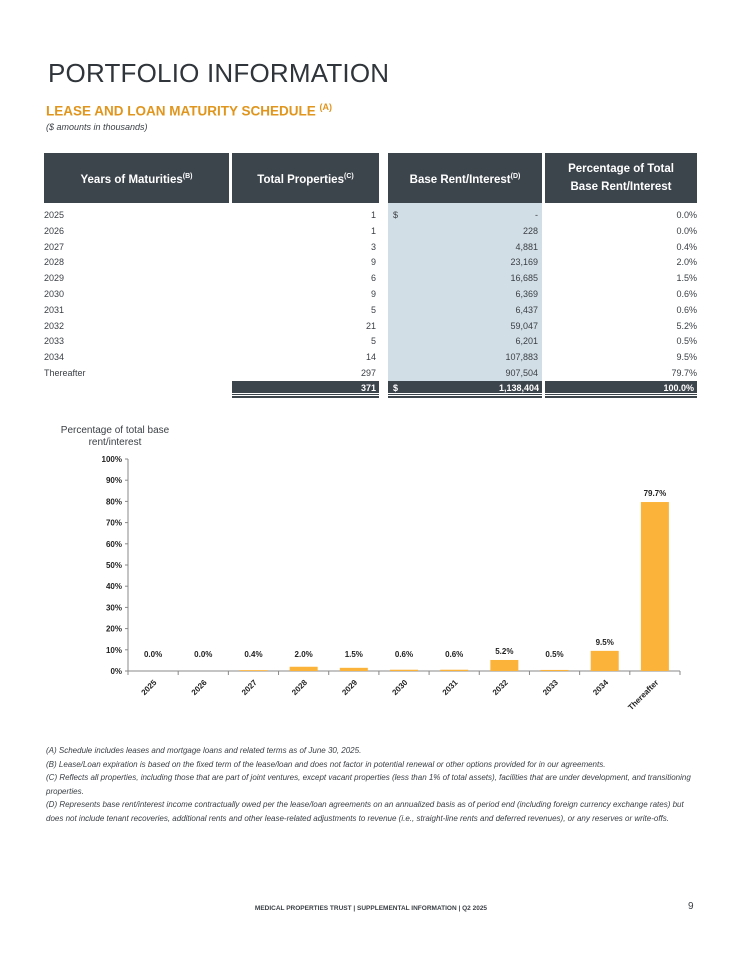 The image size is (742, 960). What do you see at coordinates (524, 325) in the screenshot?
I see `base-rent-cell: 59,047` at bounding box center [524, 325].